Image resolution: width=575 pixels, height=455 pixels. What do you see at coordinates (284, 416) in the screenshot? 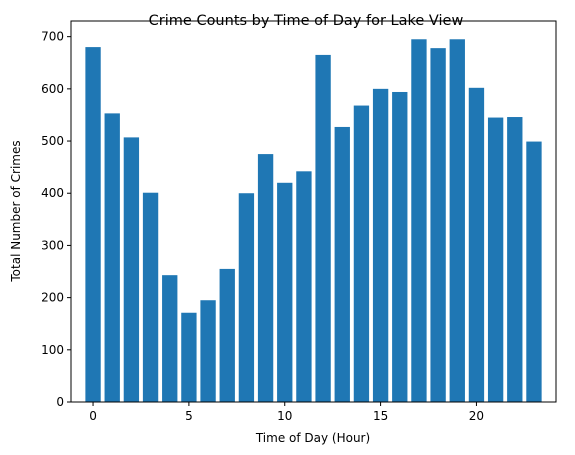
I see `x-tick-label: 10` at bounding box center [284, 416].